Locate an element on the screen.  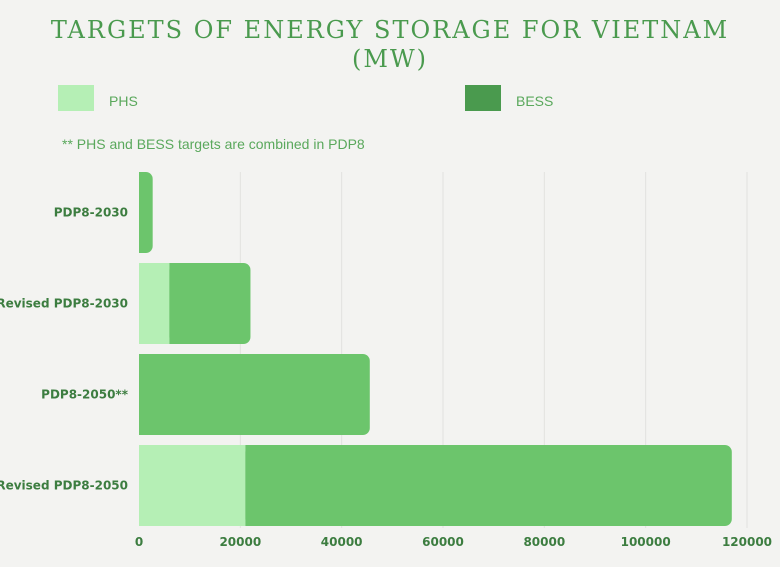
legend-label-bess: BESS is located at coordinates (535, 101).